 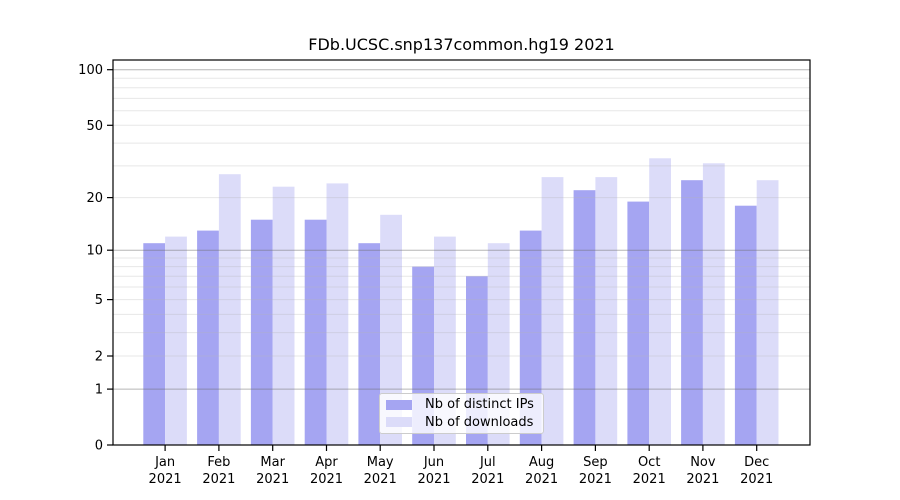 What do you see at coordinates (272, 462) in the screenshot?
I see `x-tick-label-month: Mar` at bounding box center [272, 462].